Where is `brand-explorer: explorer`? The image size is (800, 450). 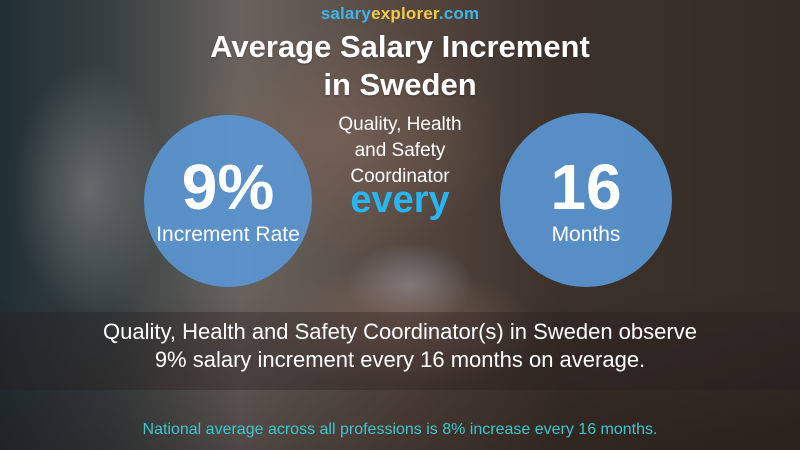 brand-explorer: explorer is located at coordinates (405, 13).